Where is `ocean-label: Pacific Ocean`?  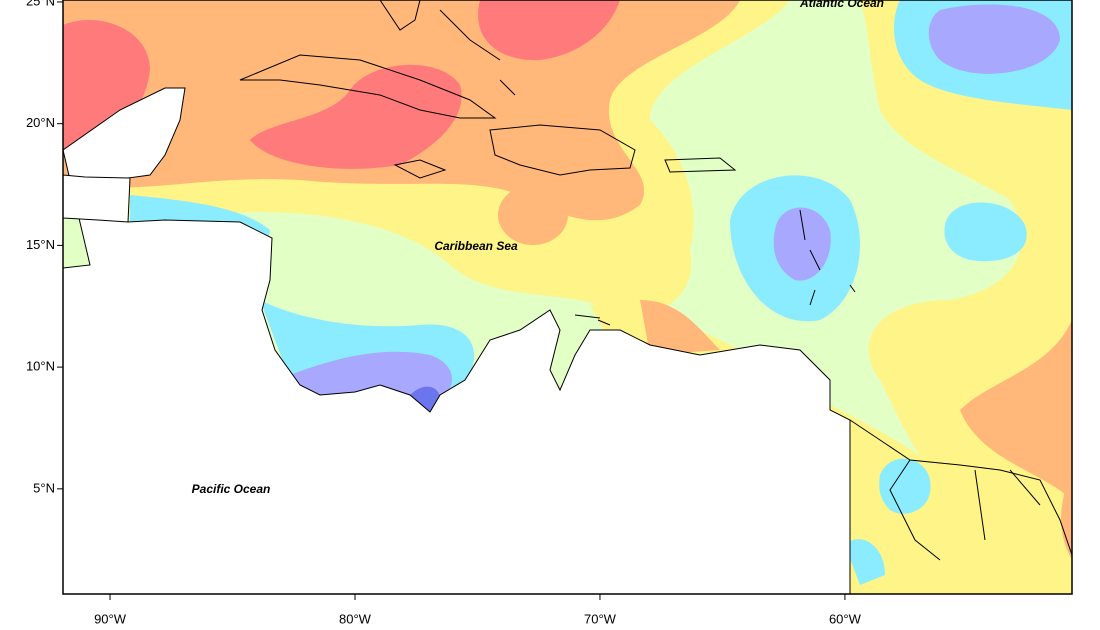
ocean-label: Pacific Ocean is located at coordinates (231, 489).